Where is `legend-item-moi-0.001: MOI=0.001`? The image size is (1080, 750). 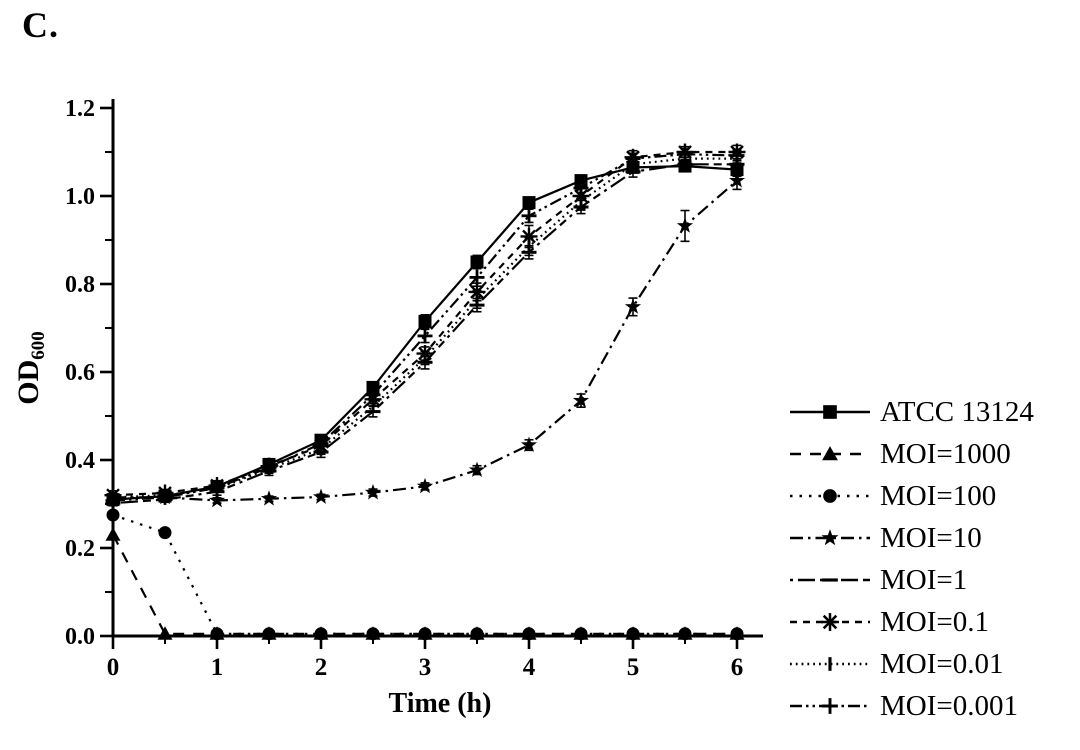 legend-item-moi-0.001: MOI=0.001 is located at coordinates (911, 706).